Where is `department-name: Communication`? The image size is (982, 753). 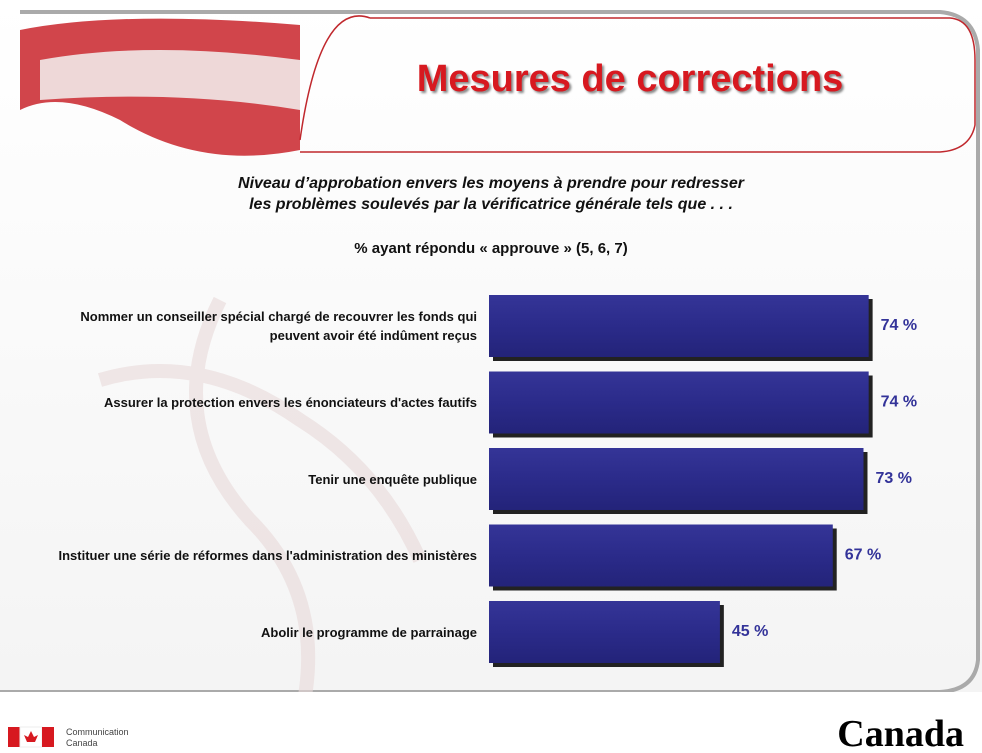 department-name: Communication is located at coordinates (97, 732).